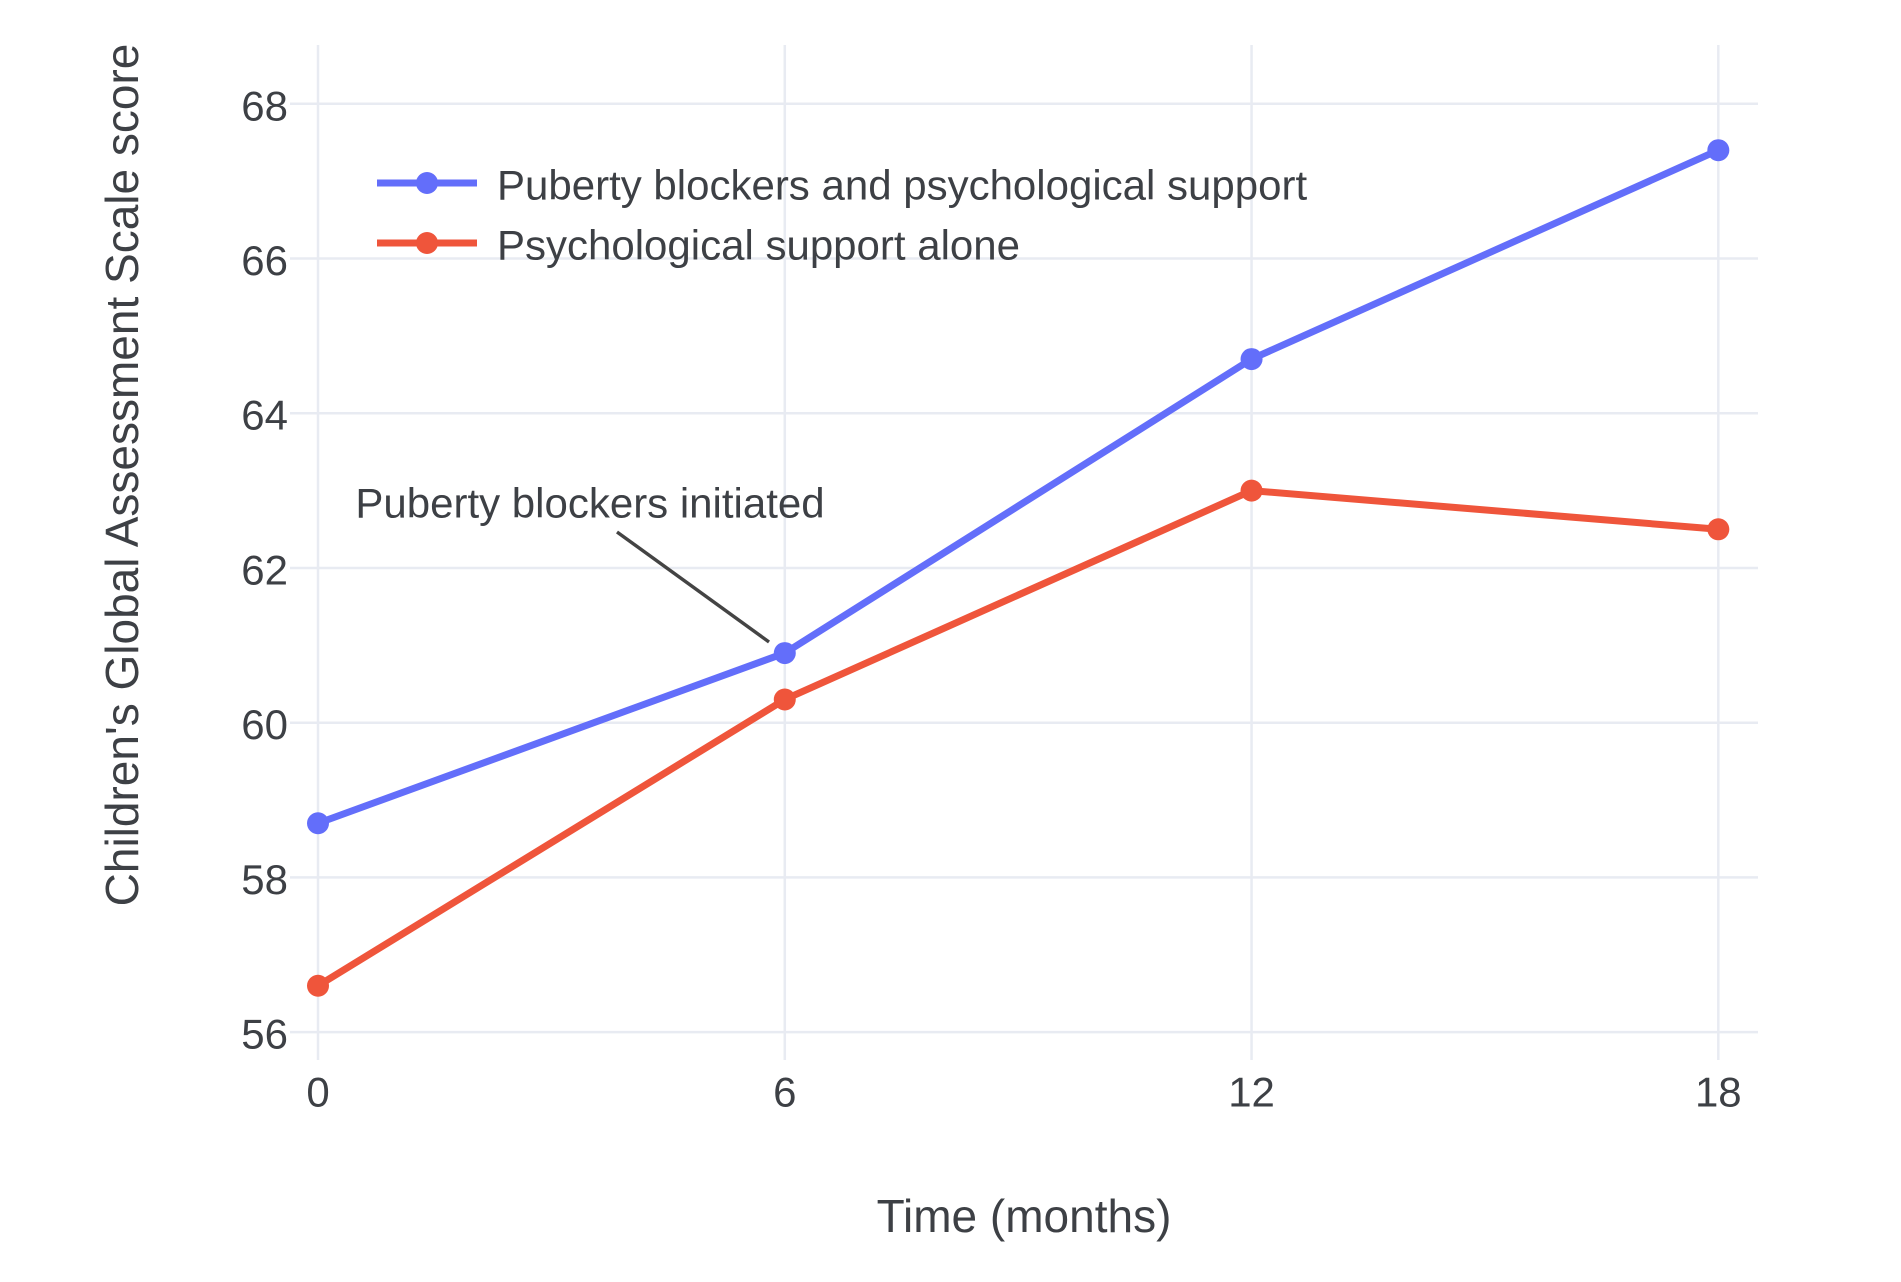 This screenshot has width=1901, height=1282. What do you see at coordinates (264, 260) in the screenshot?
I see `y-tick-label: 66` at bounding box center [264, 260].